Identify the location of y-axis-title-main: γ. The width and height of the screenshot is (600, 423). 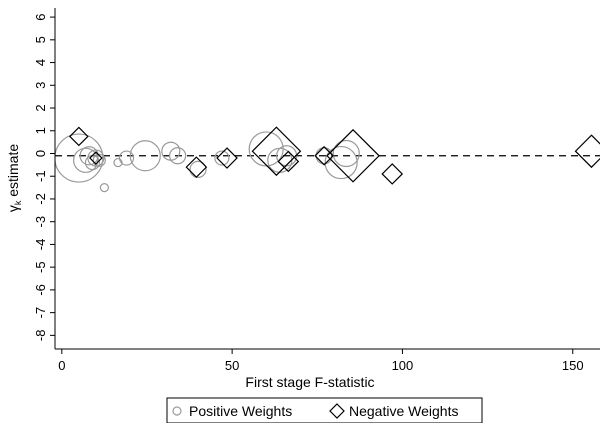
(13, 208).